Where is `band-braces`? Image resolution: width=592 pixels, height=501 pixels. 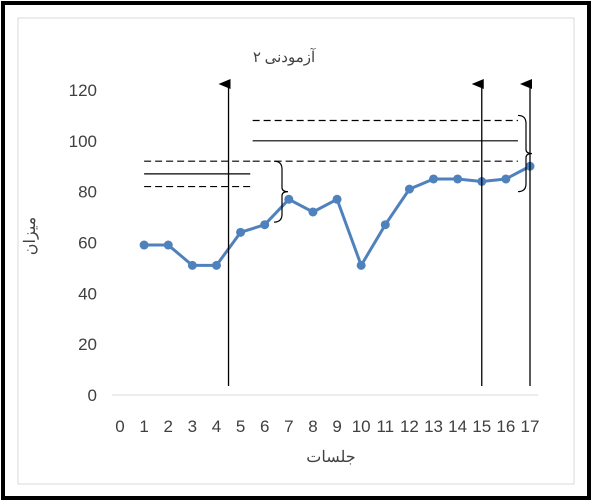
band-braces is located at coordinates (403, 168).